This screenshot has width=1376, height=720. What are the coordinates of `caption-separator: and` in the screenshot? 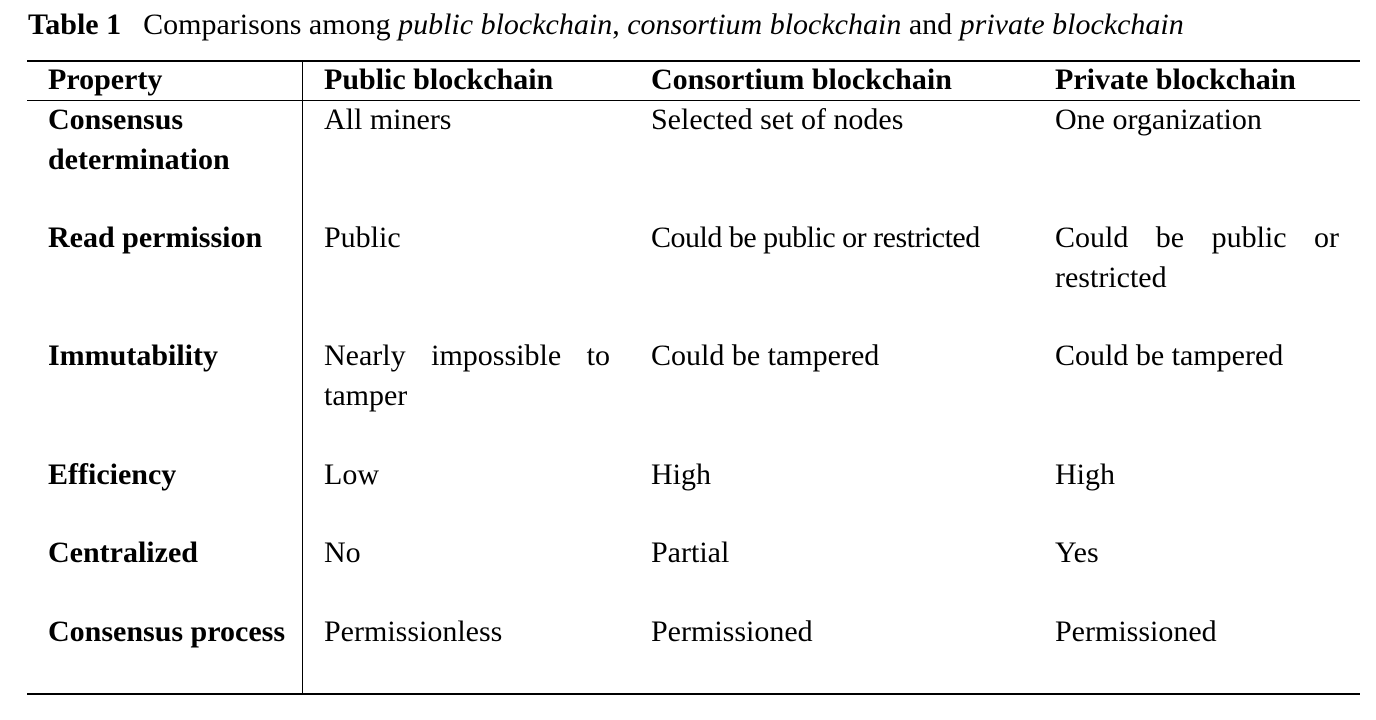 It's located at (930, 24).